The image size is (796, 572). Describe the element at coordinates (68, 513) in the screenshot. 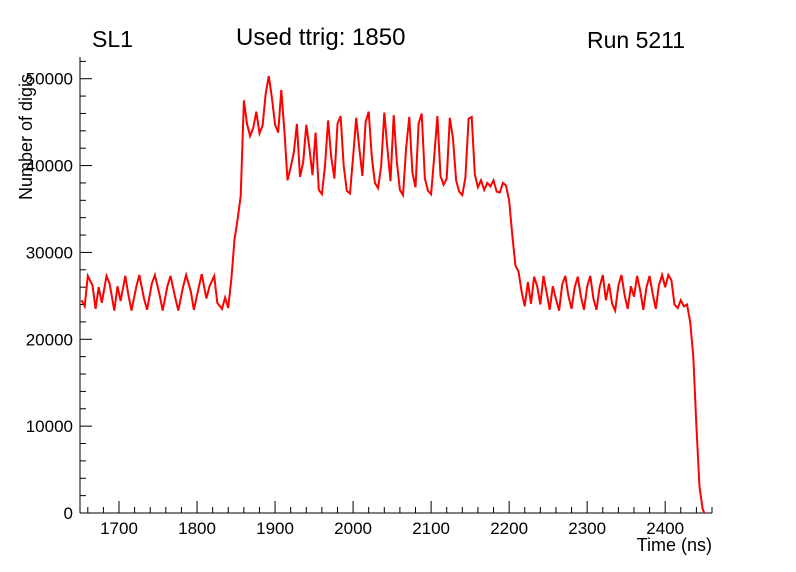

I see `y-tick-label: 0` at that location.